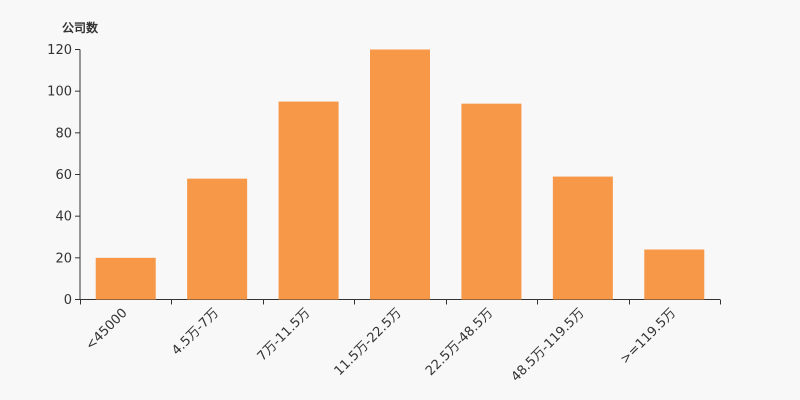 The width and height of the screenshot is (800, 400). Describe the element at coordinates (59, 92) in the screenshot. I see `y-tick-label: 100` at that location.